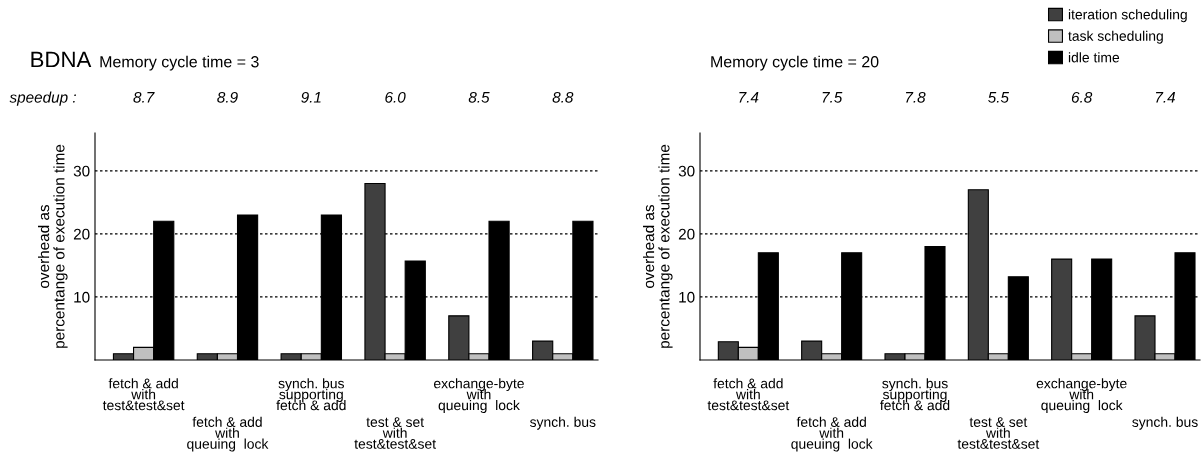 The width and height of the screenshot is (1202, 453). What do you see at coordinates (42, 98) in the screenshot?
I see `text: speedup :` at bounding box center [42, 98].